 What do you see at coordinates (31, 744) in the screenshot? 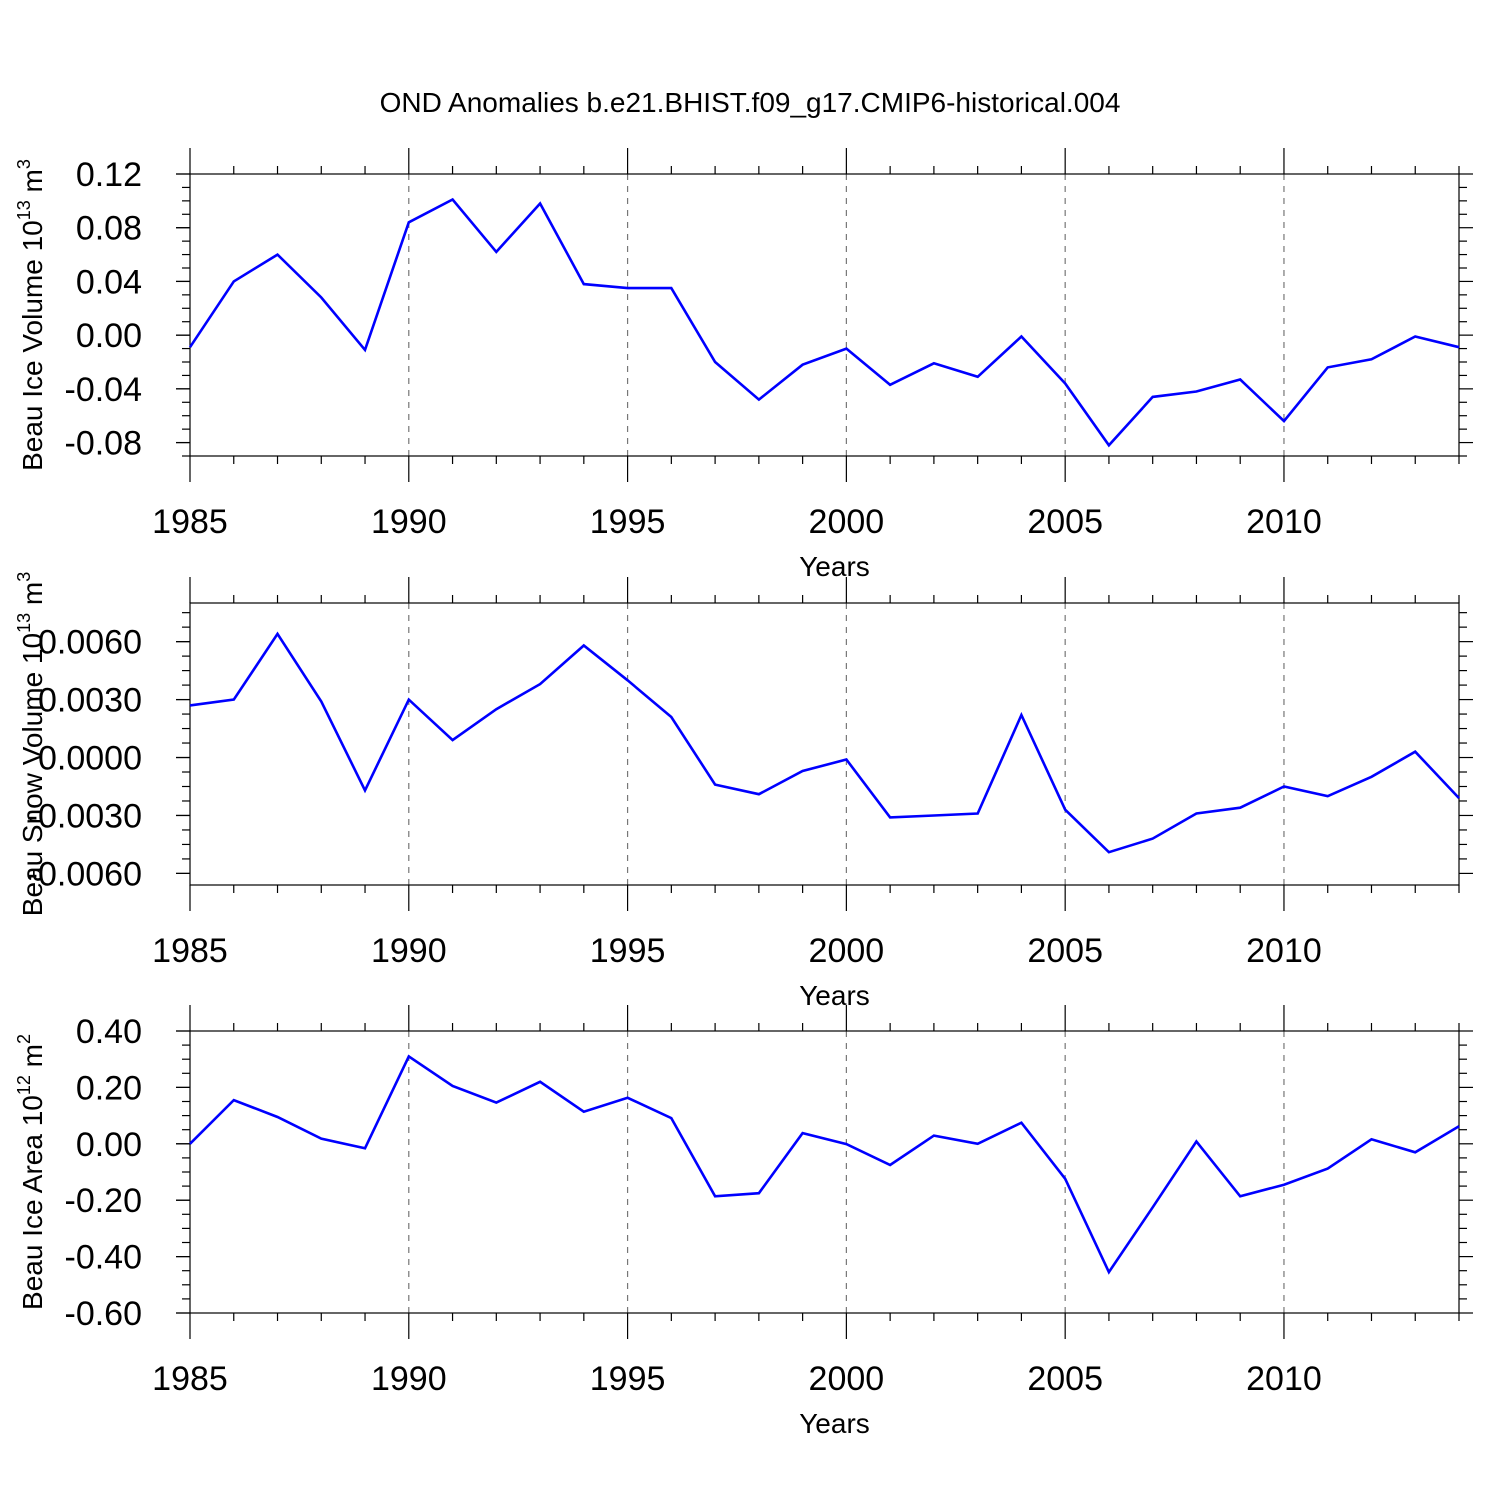
I see `y-axis-label: Beau Snow Volume 1013 m3` at bounding box center [31, 744].